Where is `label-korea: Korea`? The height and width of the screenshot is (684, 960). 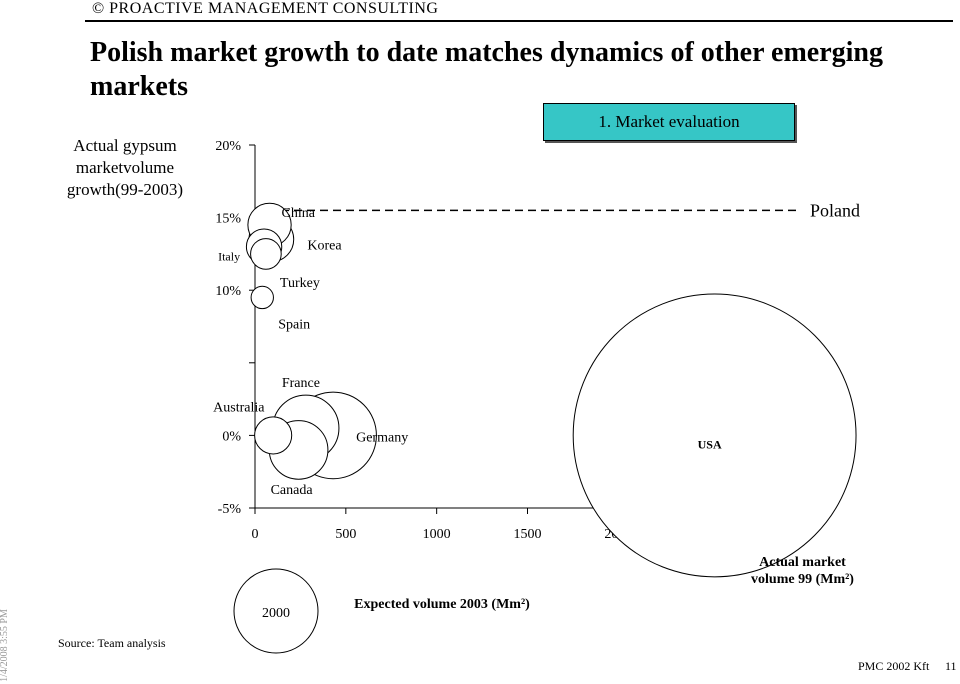
label-korea: Korea is located at coordinates (324, 245).